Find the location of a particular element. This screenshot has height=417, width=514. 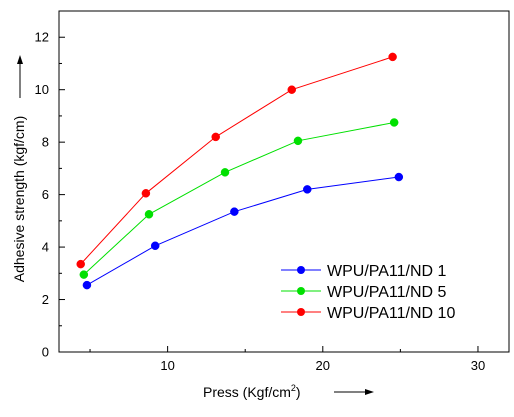

x-axis-title: Press (Kgf/cm2) is located at coordinates (252, 391).